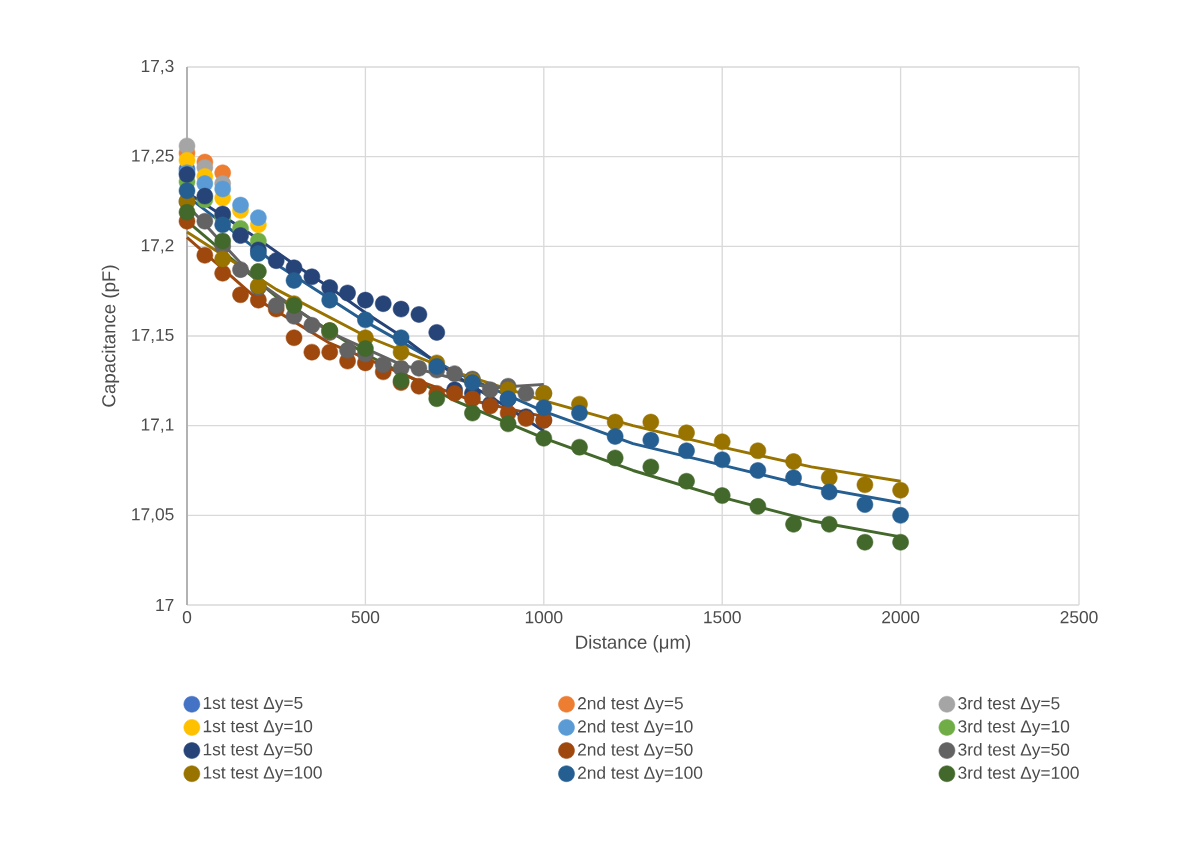  Describe the element at coordinates (157, 67) in the screenshot. I see `y-tick-label: 17,3` at that location.